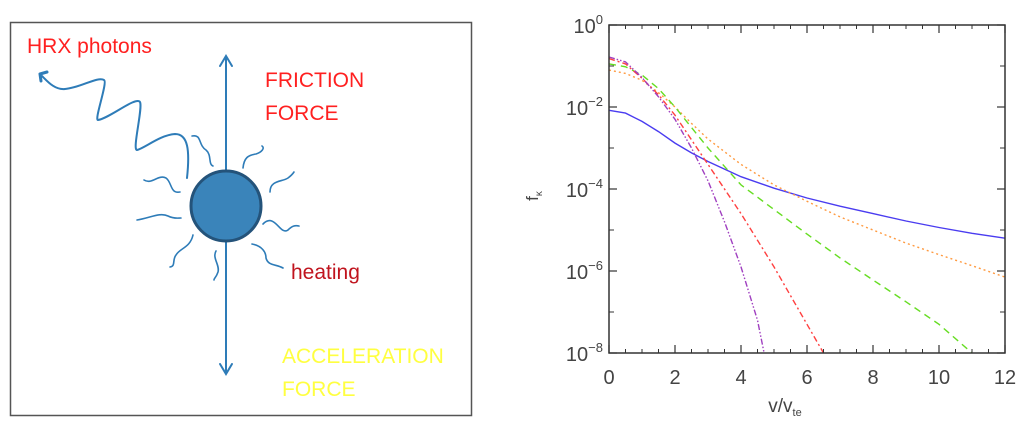 Image resolution: width=1027 pixels, height=441 pixels. I want to click on friction-label-line2: FORCE, so click(302, 113).